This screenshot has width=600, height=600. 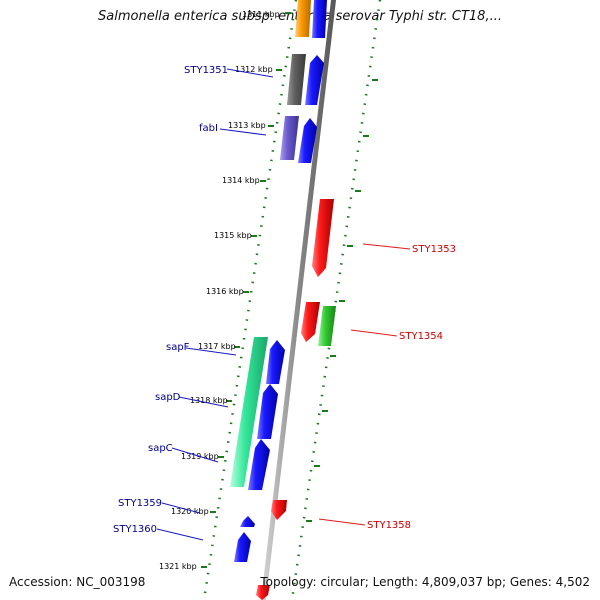 I want to click on tick-label: 1316 kbp, so click(x=225, y=291).